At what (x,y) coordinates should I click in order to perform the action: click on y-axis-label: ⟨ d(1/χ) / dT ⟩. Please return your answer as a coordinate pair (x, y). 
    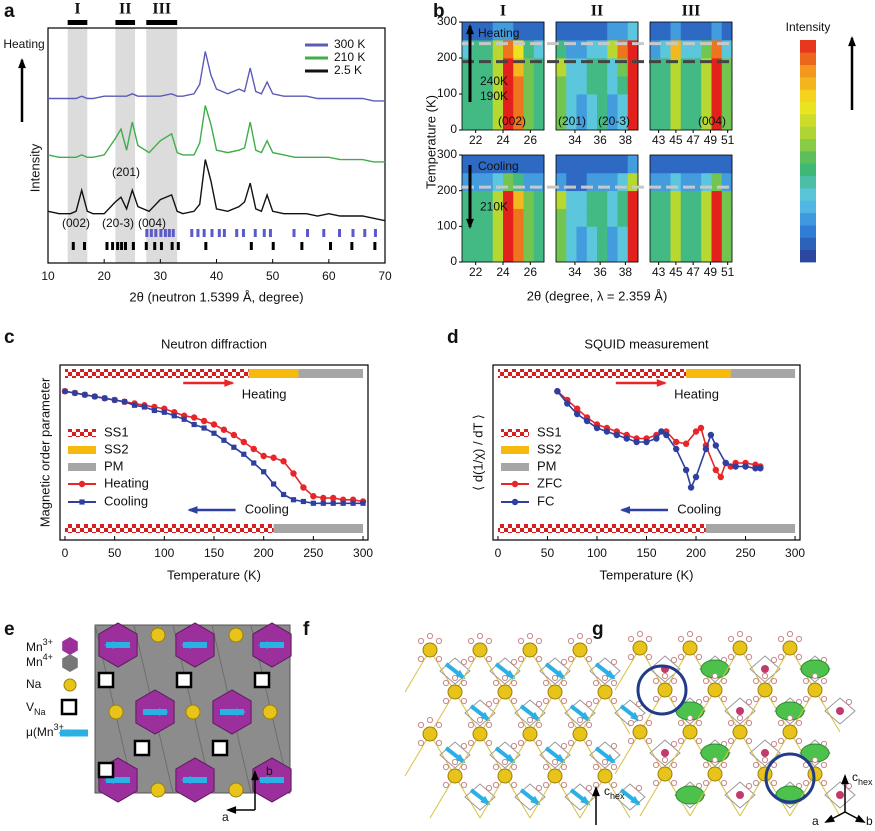
    Looking at the image, I should click on (477, 452).